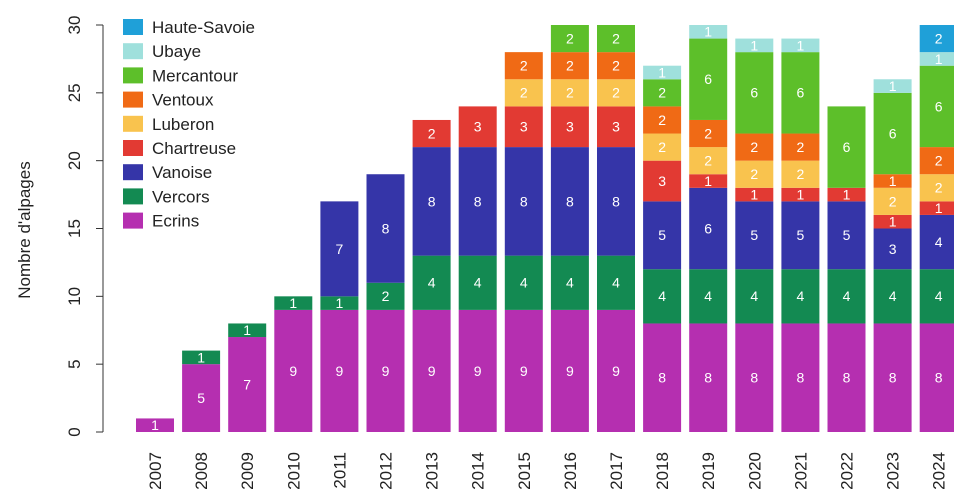 The image size is (954, 503). I want to click on data-label: 6, so click(893, 133).